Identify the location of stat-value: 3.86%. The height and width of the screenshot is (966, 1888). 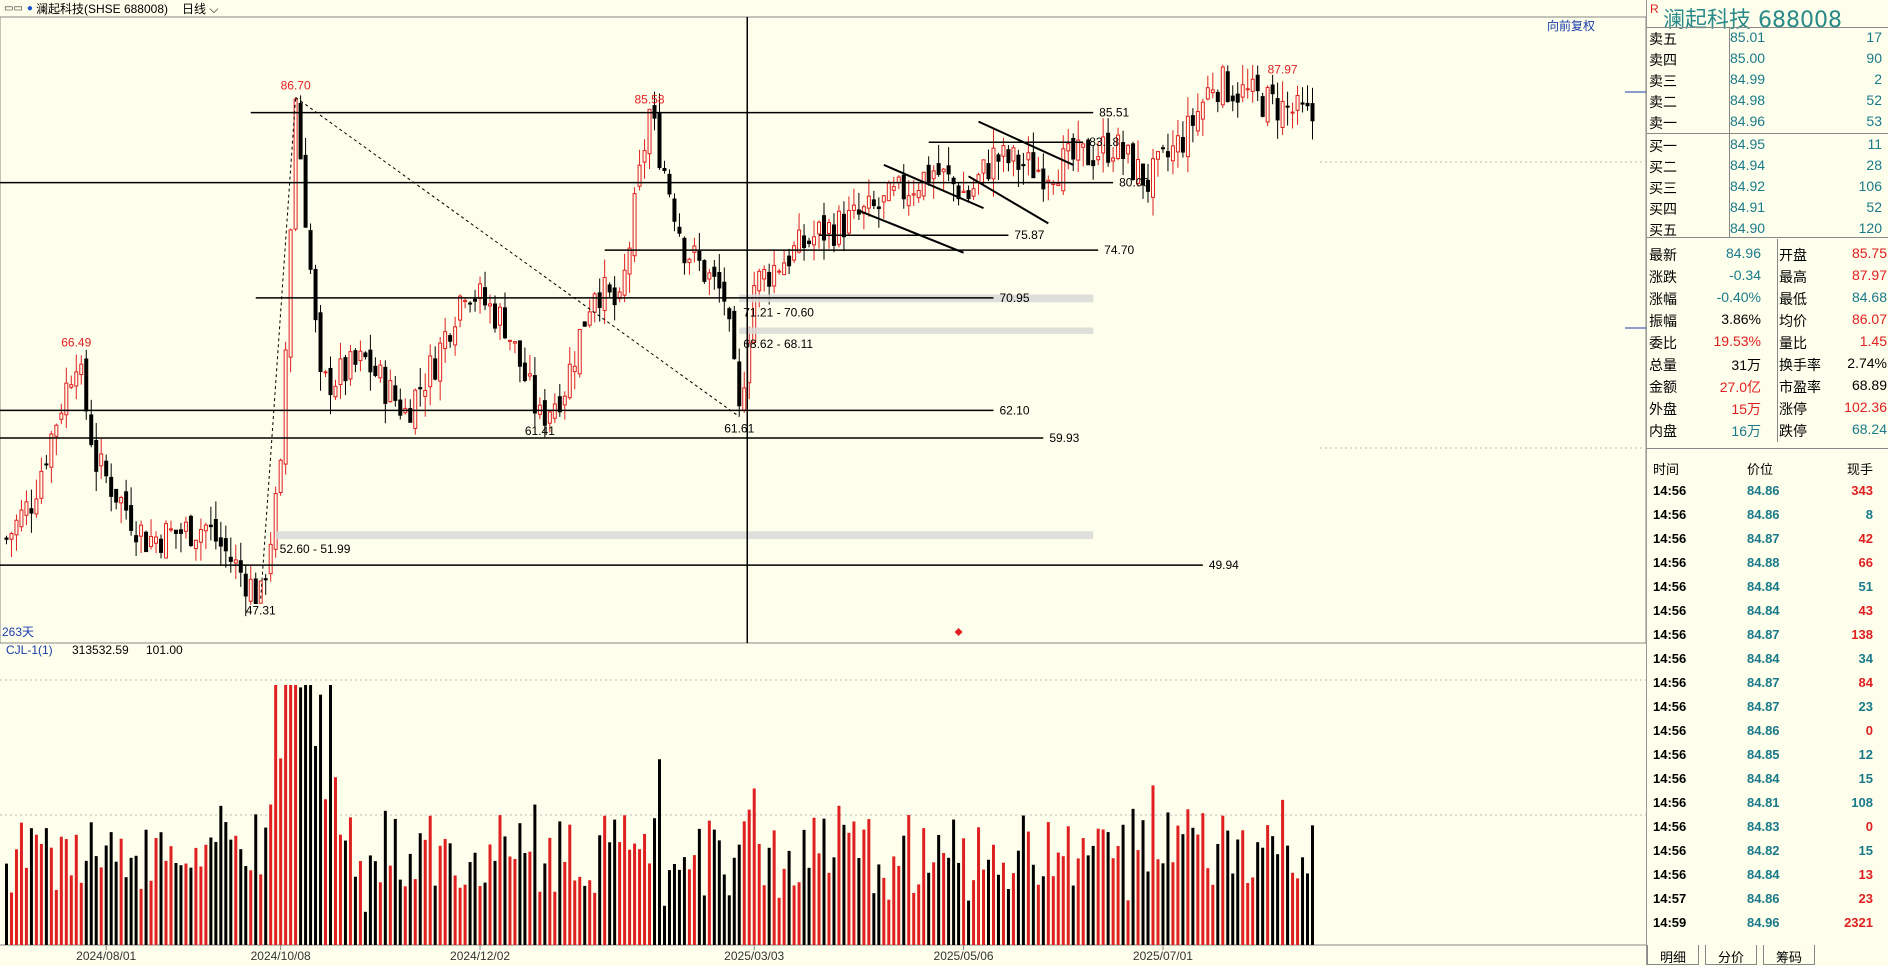
(1741, 319).